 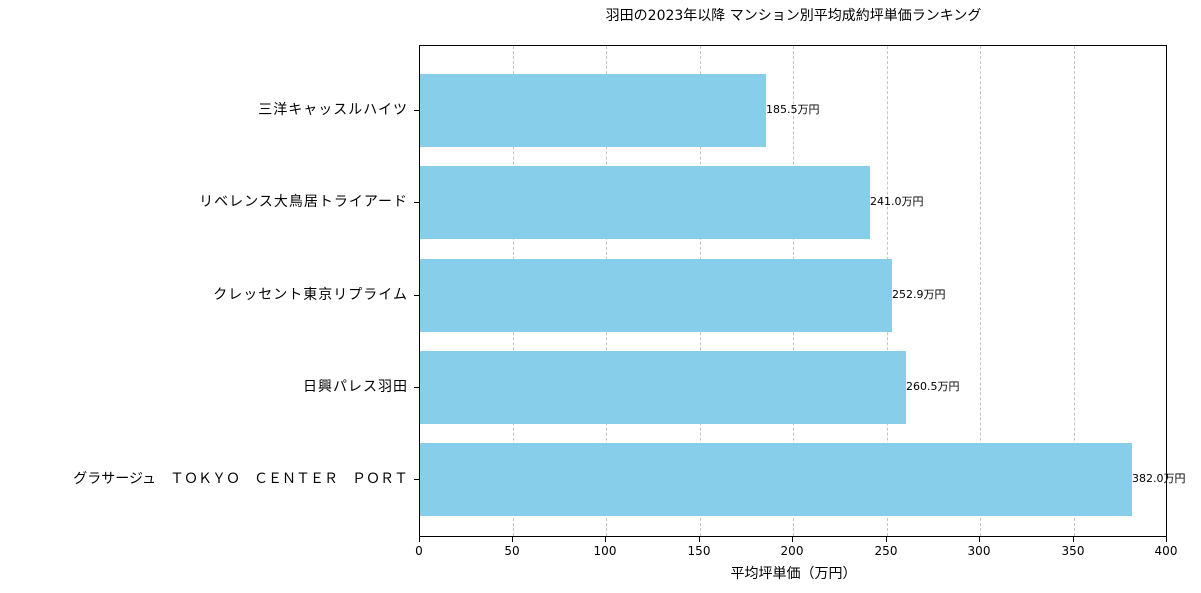 I want to click on x-tick-label: 100, so click(x=605, y=551).